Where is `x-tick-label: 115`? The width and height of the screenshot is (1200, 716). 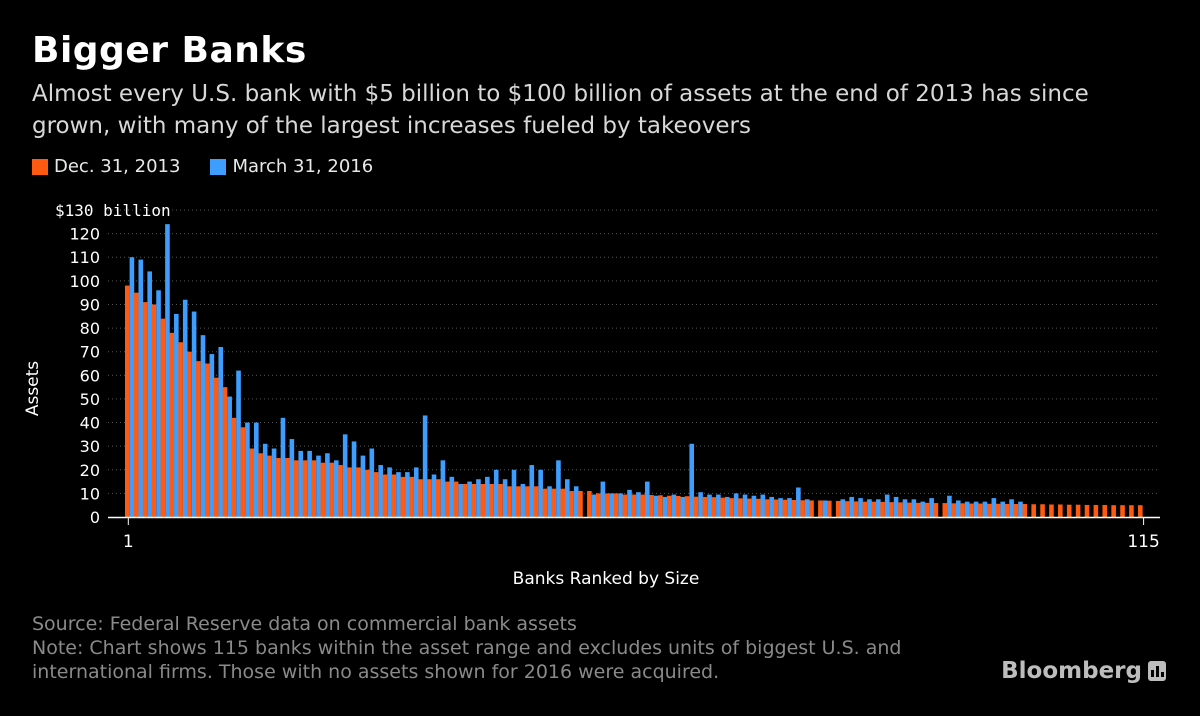 x-tick-label: 115 is located at coordinates (1143, 542).